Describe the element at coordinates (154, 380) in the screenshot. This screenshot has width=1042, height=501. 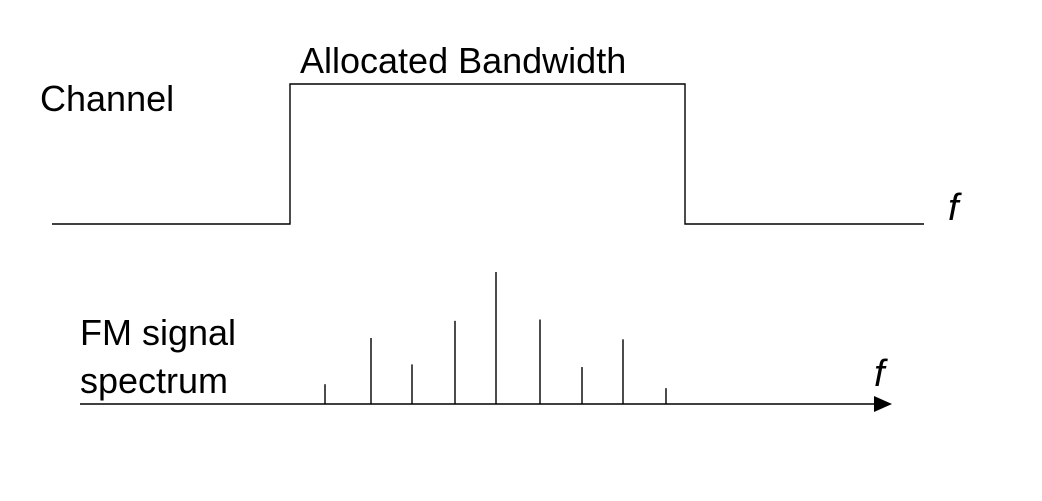
I see `fm-signal-label-line2: spectrum` at that location.